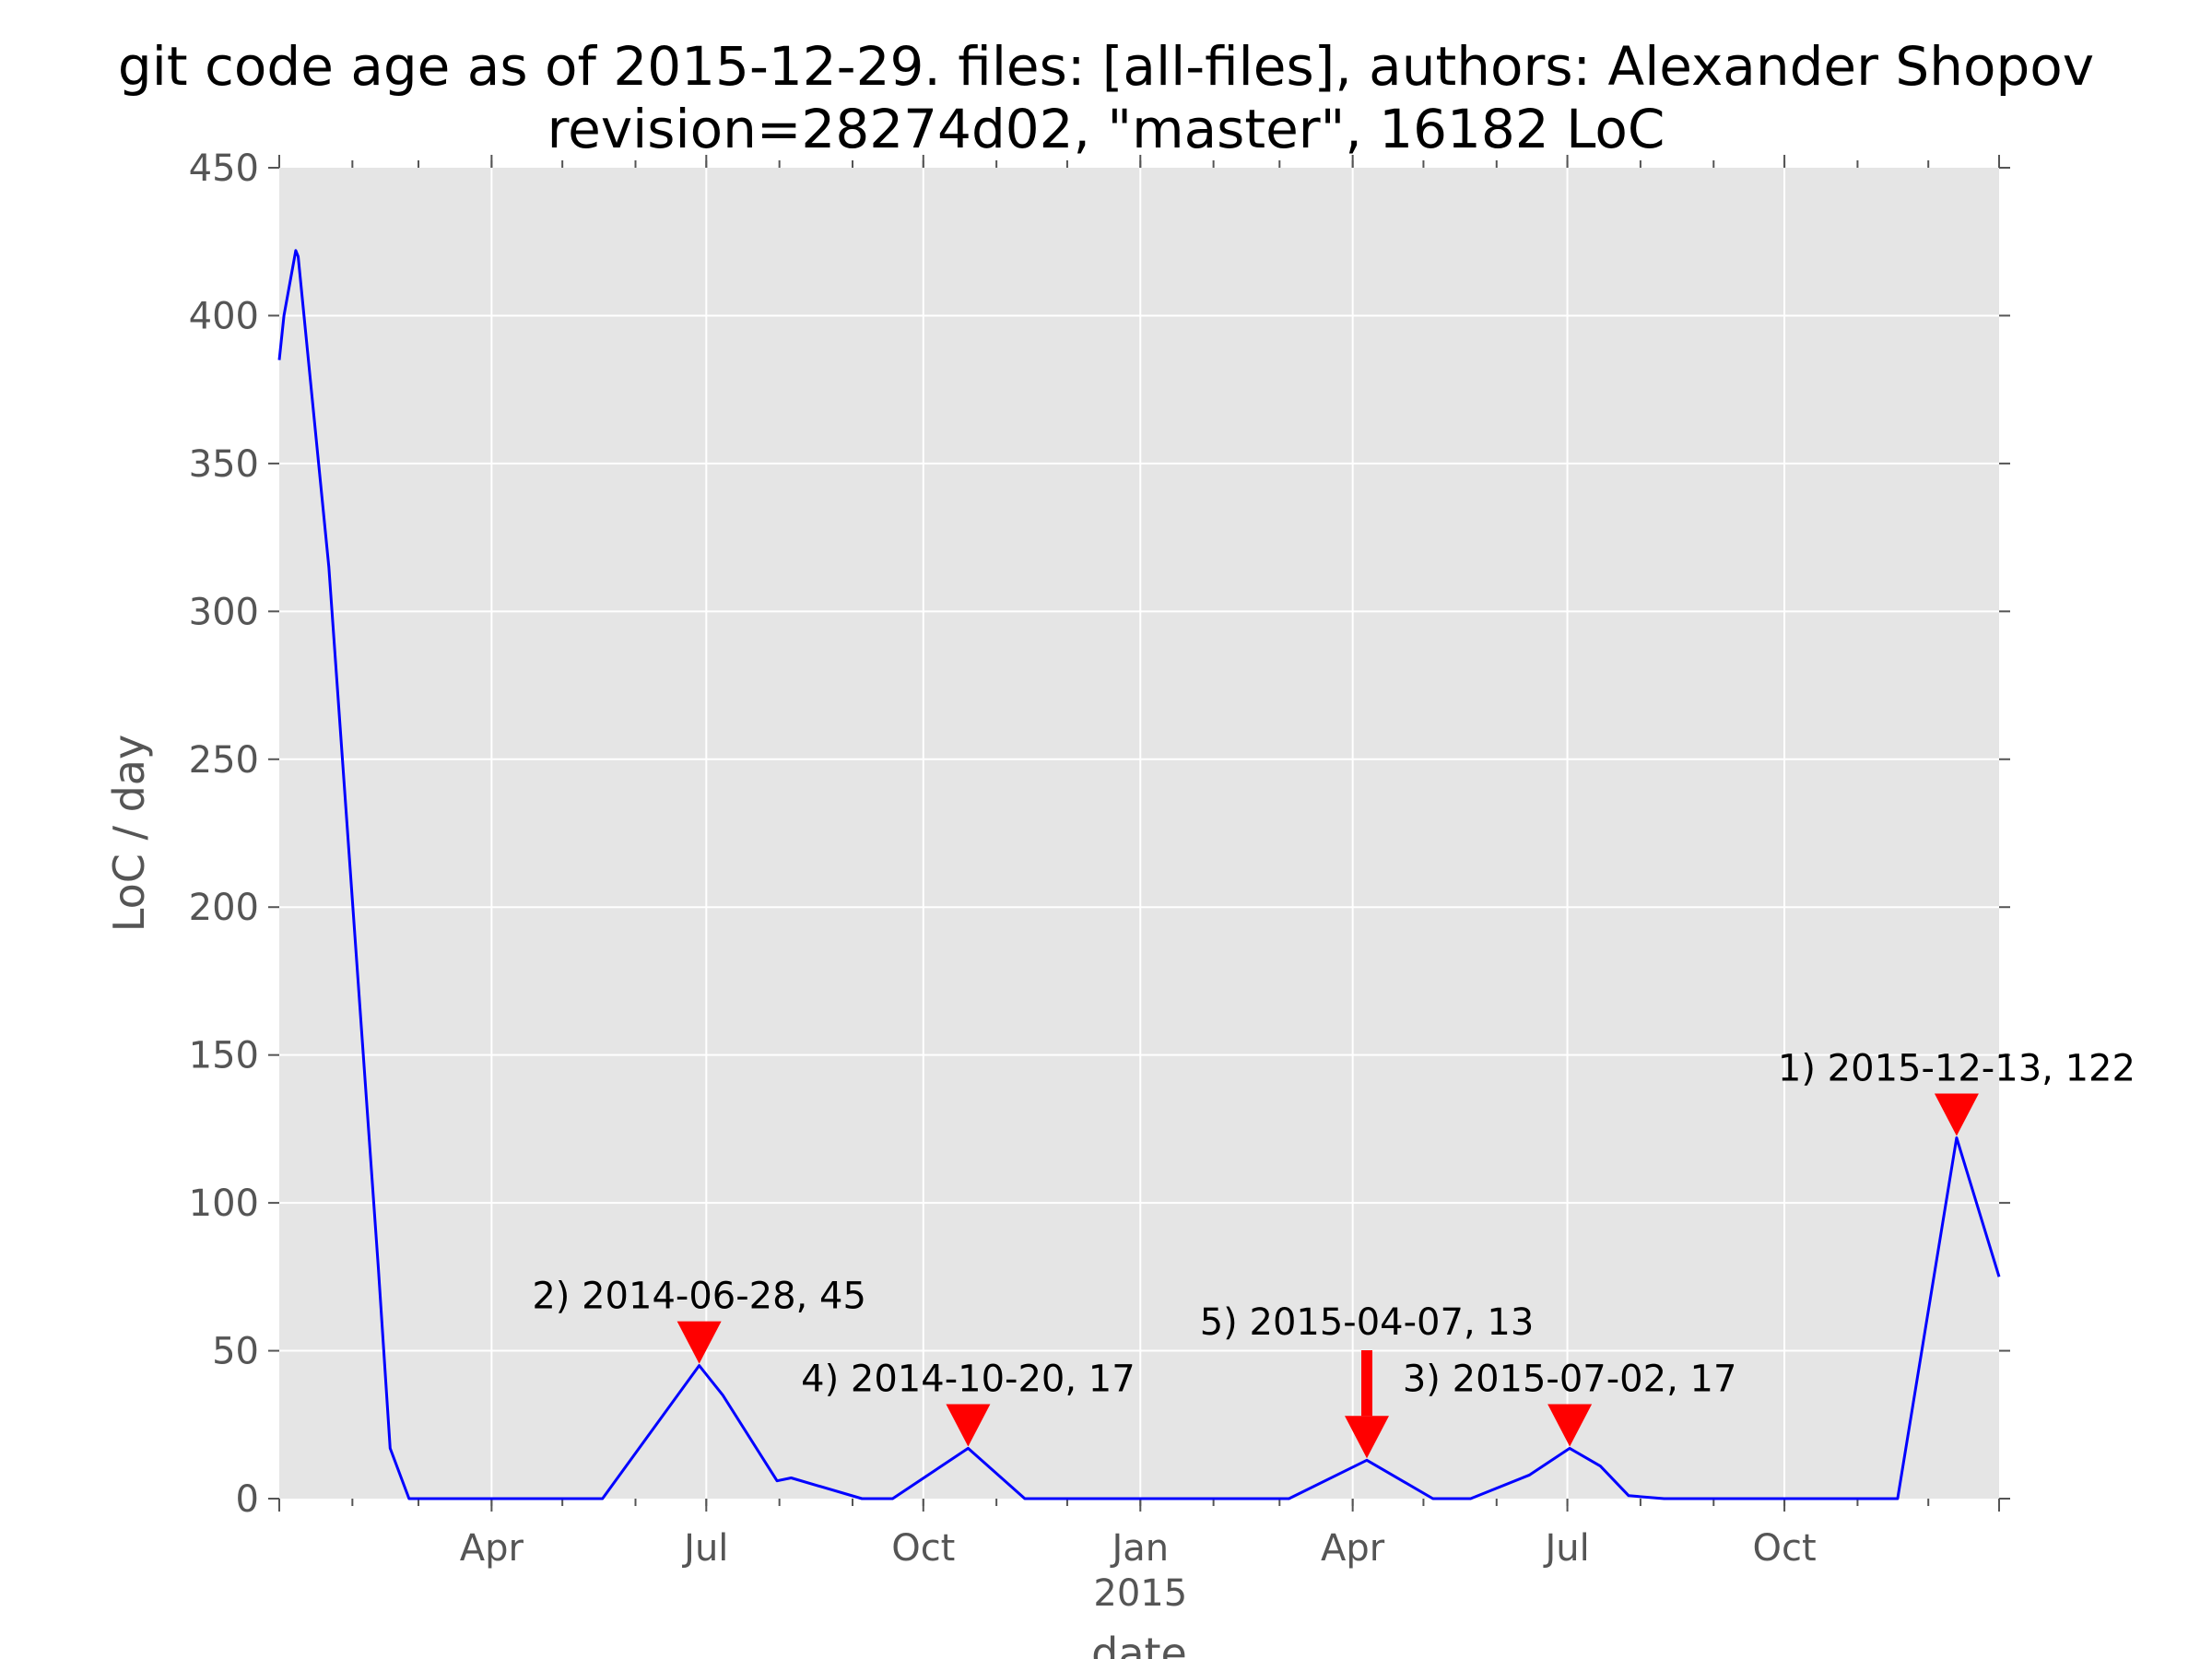 The height and width of the screenshot is (1659, 2212). What do you see at coordinates (247, 1499) in the screenshot?
I see `y-tick-label: 0` at bounding box center [247, 1499].